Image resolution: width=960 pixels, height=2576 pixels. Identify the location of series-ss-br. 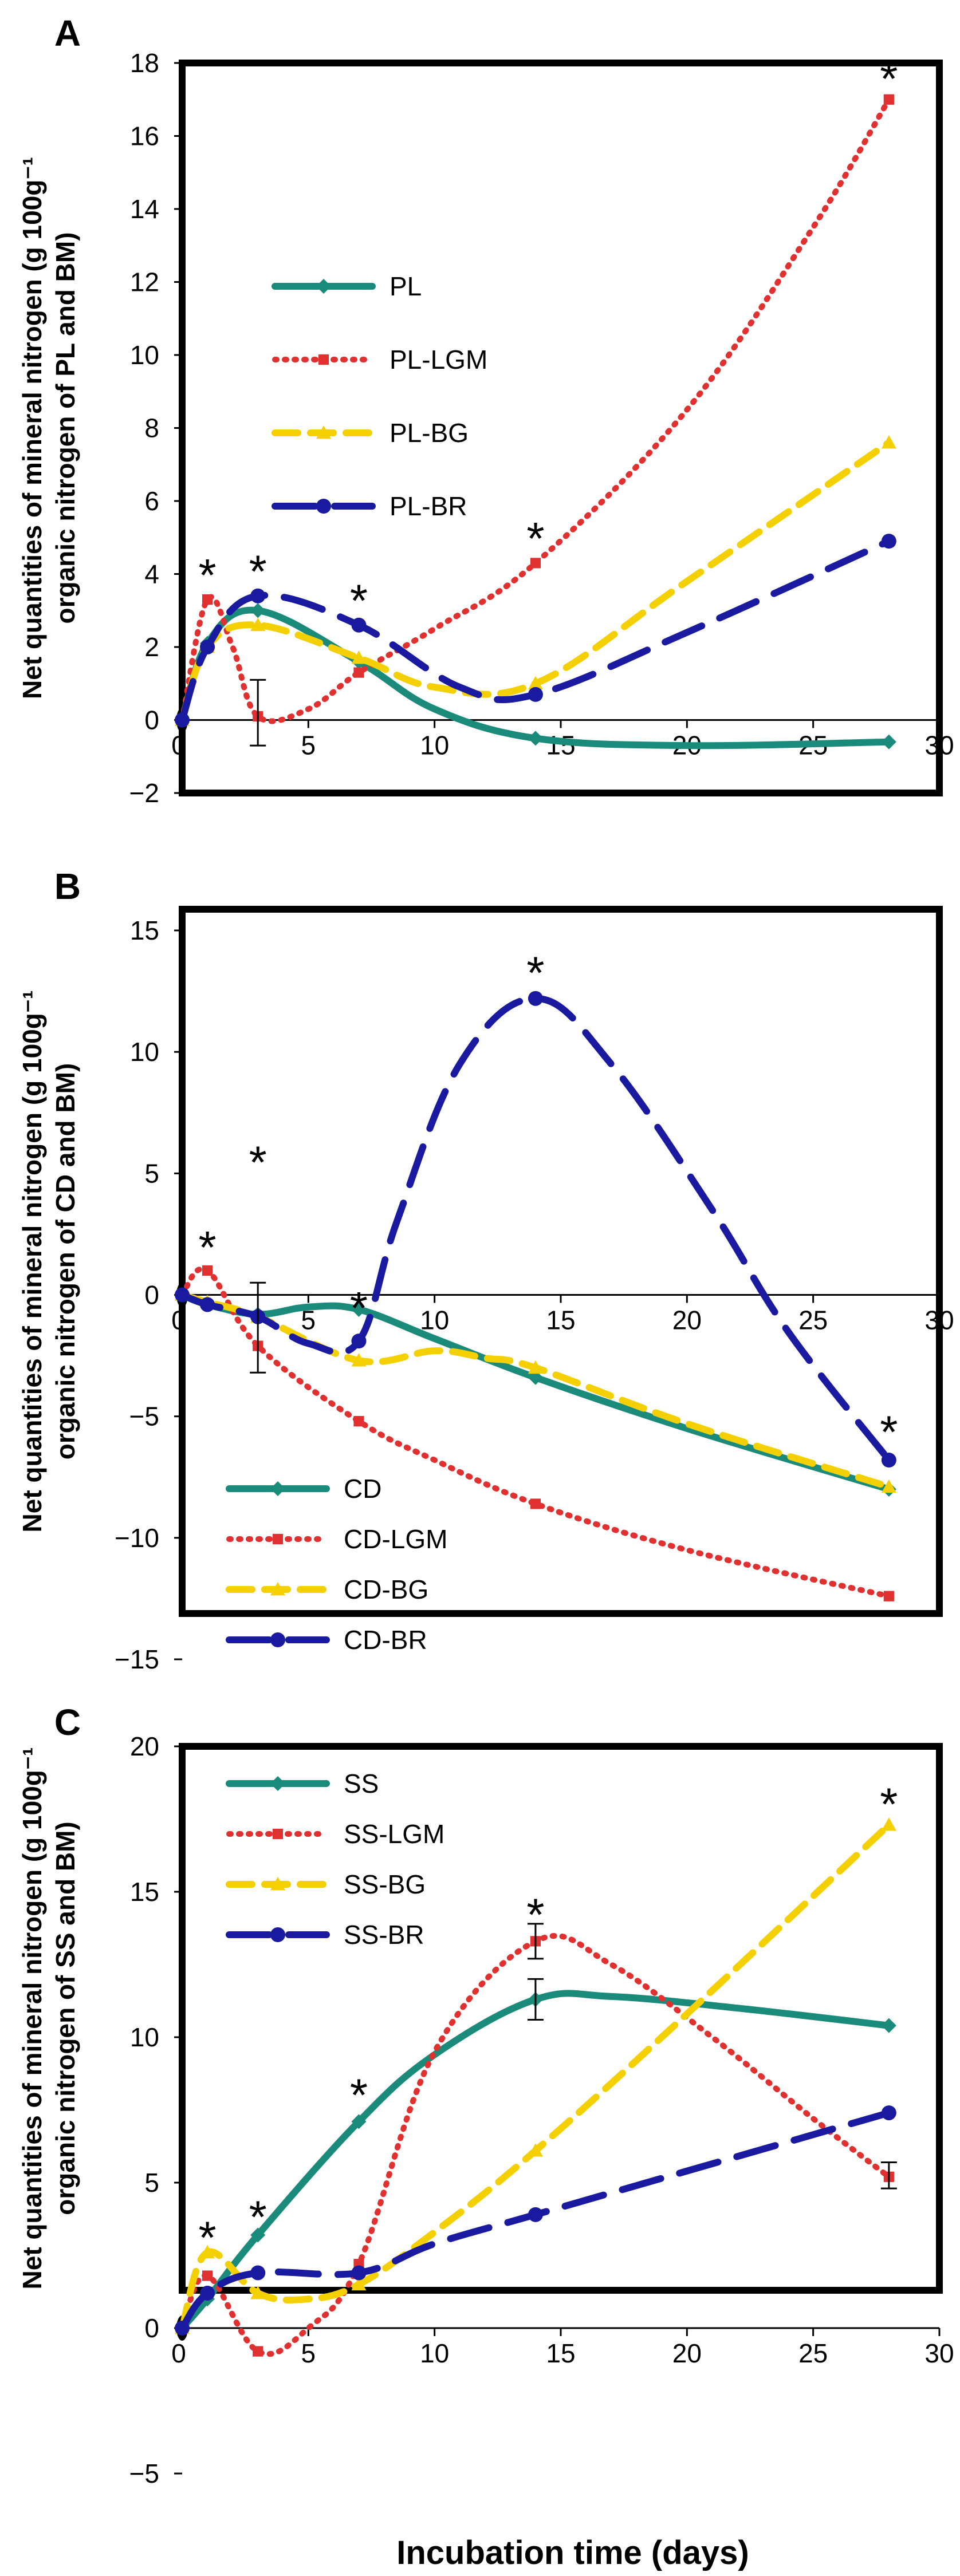
(535, 2220).